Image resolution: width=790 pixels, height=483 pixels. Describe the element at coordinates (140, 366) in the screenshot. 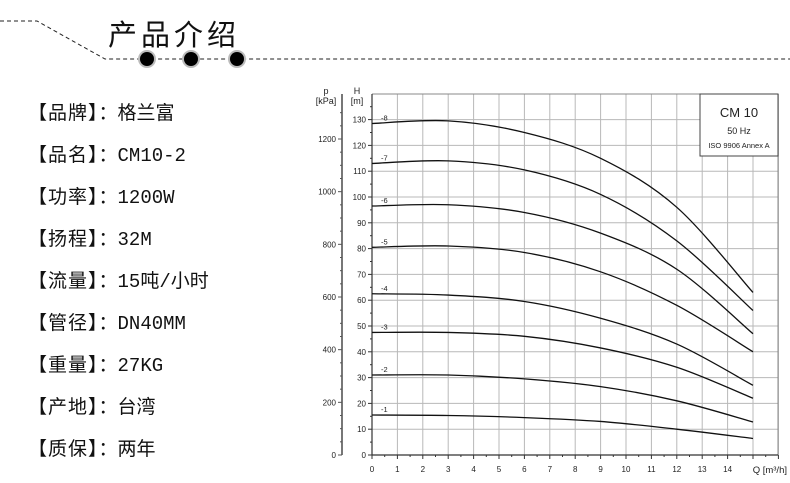

I see `spec-value: 27KG` at that location.